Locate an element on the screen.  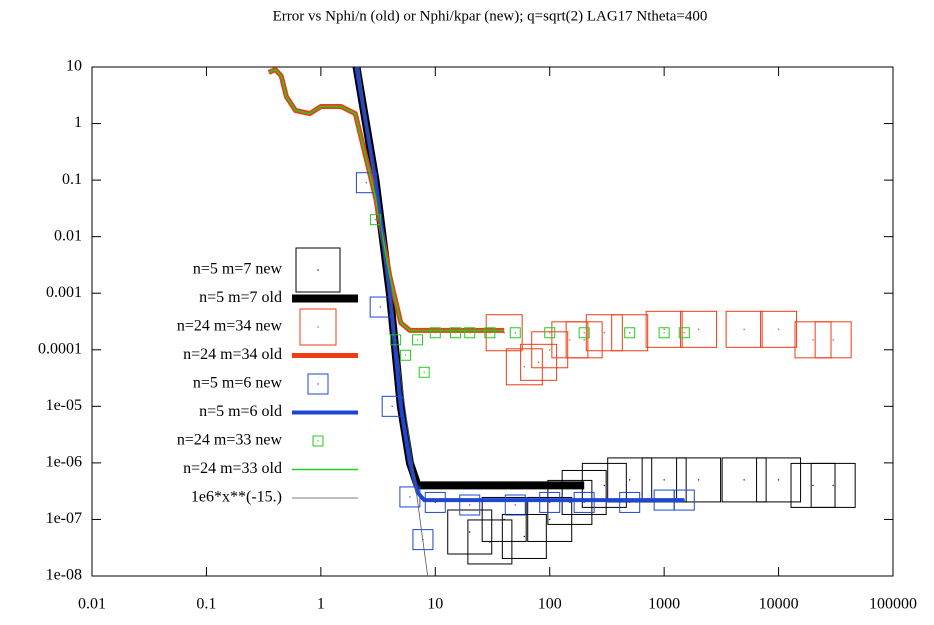
legend-label: n=5 m=7 old is located at coordinates (240, 297).